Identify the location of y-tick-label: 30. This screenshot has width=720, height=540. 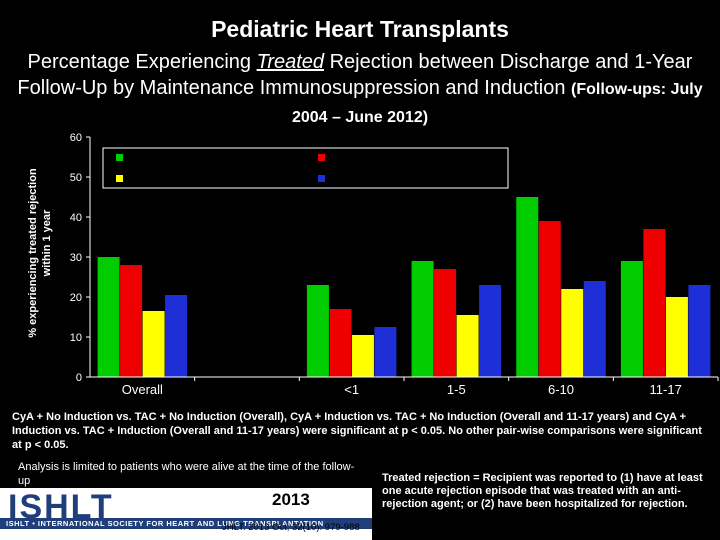
(76, 258).